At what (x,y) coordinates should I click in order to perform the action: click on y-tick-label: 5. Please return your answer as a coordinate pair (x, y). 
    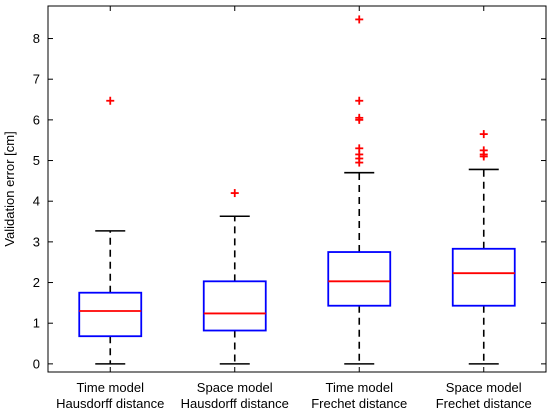
    Looking at the image, I should click on (36, 160).